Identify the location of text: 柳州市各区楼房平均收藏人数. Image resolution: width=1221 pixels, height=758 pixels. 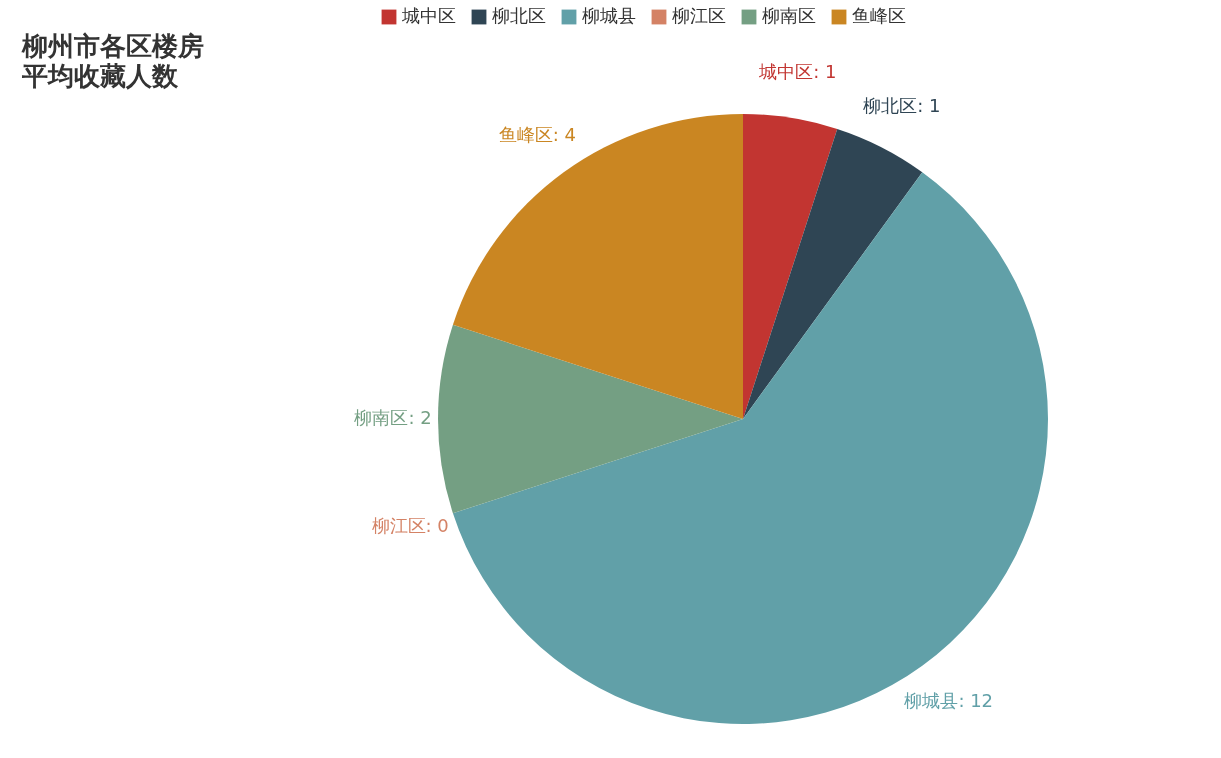
(112, 61).